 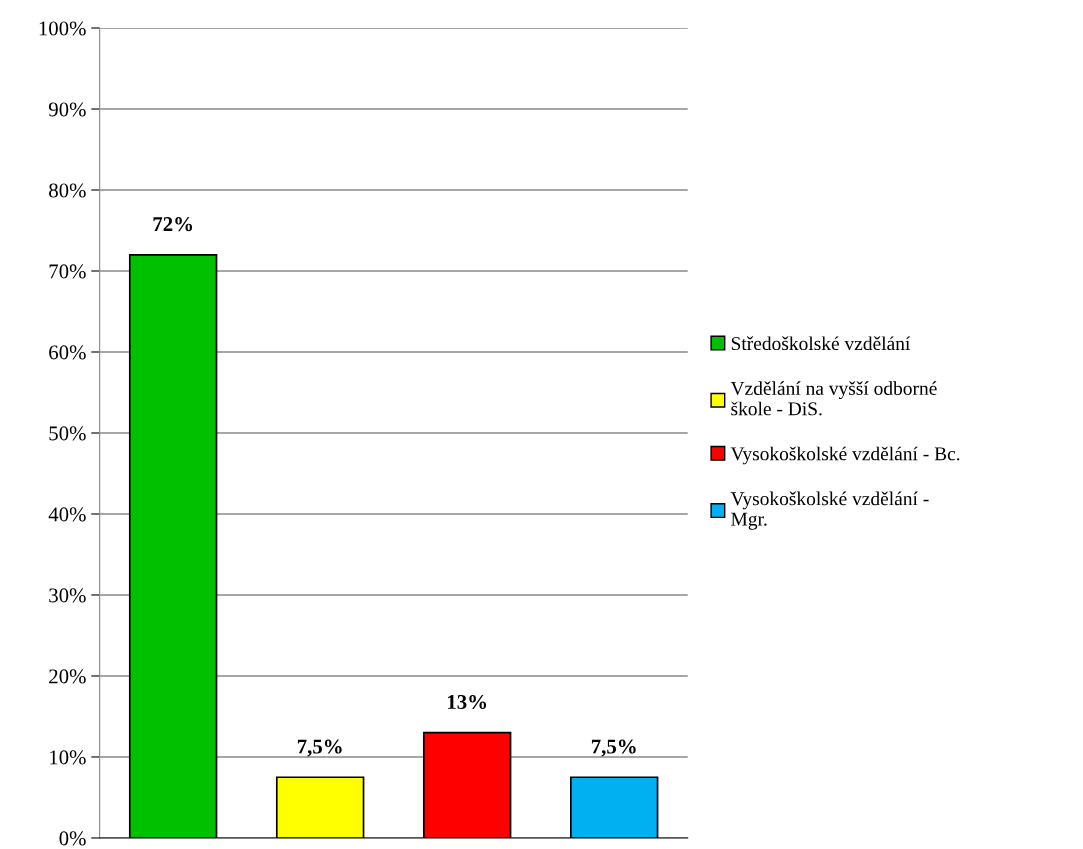 I want to click on data-label: 72%, so click(x=173, y=224).